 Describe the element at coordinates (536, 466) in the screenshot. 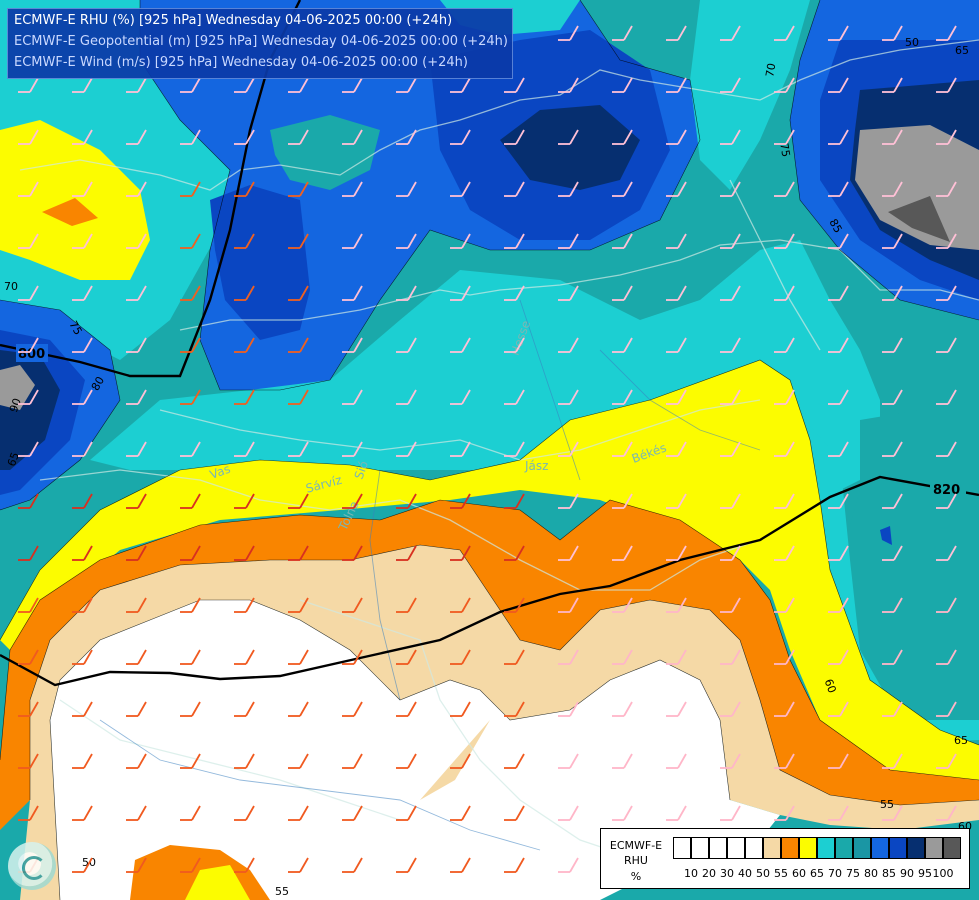

I see `place-label: Jász` at that location.